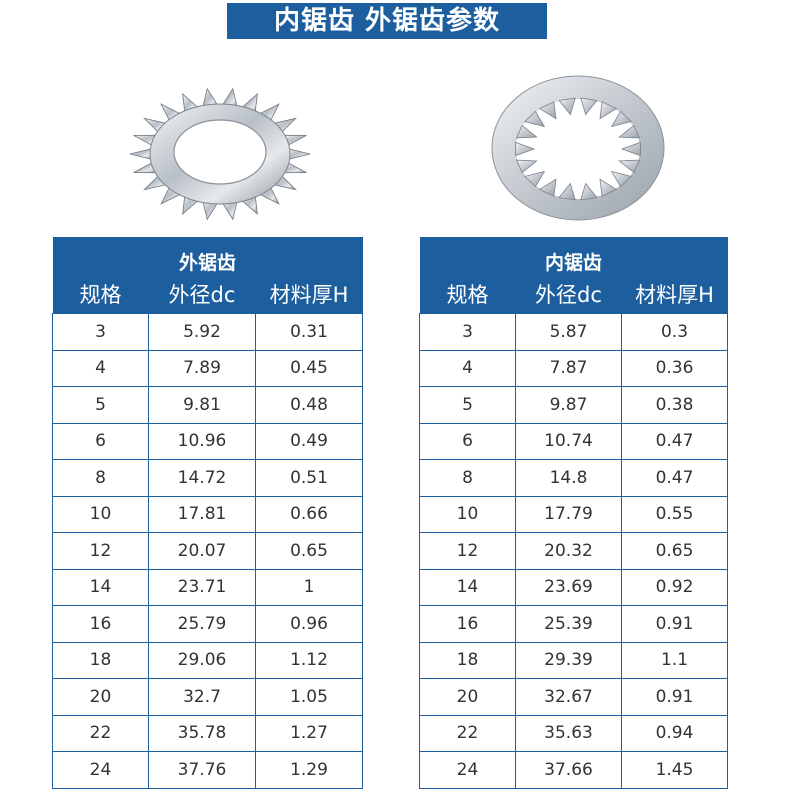 The width and height of the screenshot is (800, 800). Describe the element at coordinates (309, 368) in the screenshot. I see `cell-thickness: 0.45` at that location.